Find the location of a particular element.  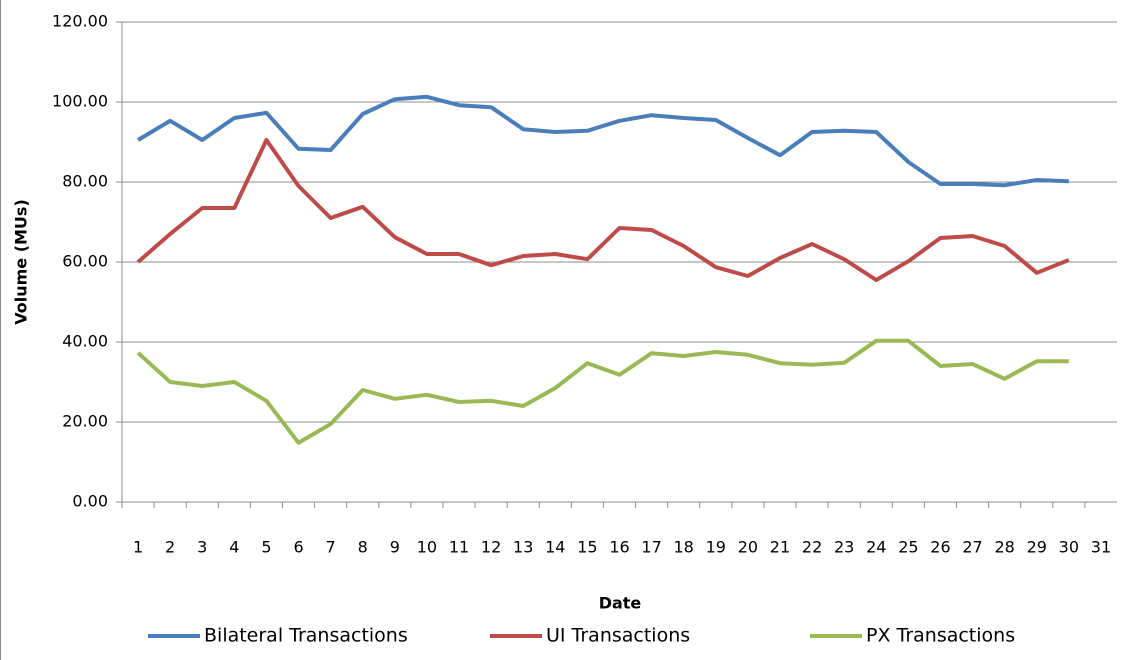

x-tick-label: 19 is located at coordinates (716, 547).